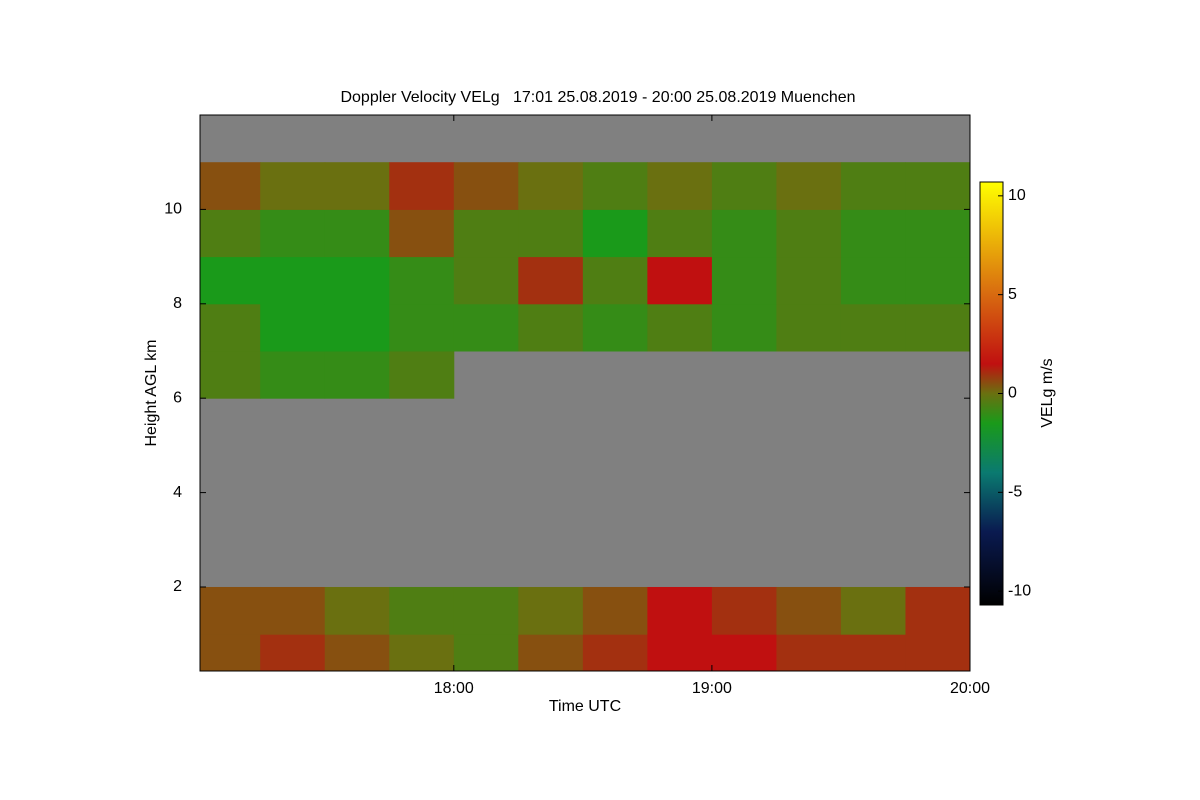  What do you see at coordinates (585, 706) in the screenshot?
I see `x-axis-label: Time UTC` at bounding box center [585, 706].